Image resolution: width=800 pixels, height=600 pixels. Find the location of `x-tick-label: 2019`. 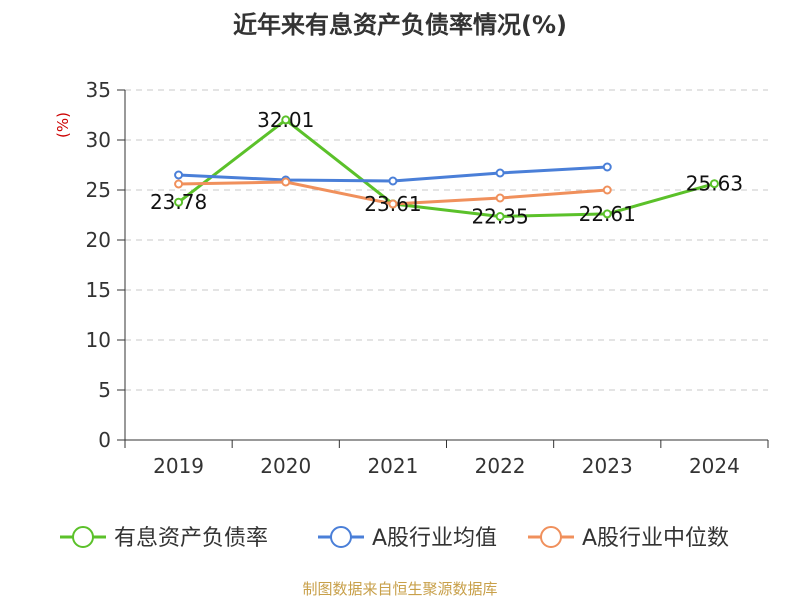

x-tick-label: 2019 is located at coordinates (178, 466).